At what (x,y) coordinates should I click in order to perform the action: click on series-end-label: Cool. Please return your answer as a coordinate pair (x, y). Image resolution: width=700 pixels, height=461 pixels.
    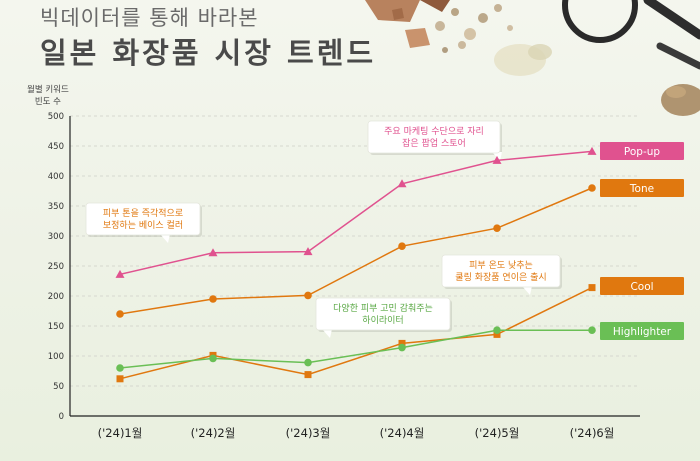
    Looking at the image, I should click on (641, 287).